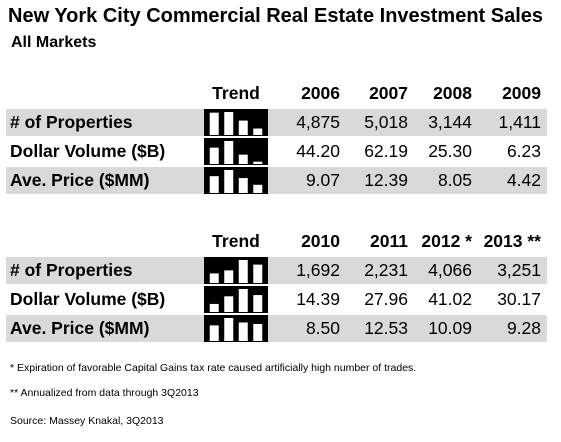 The image size is (561, 442). Describe the element at coordinates (523, 180) in the screenshot. I see `table-cell: 4.42` at that location.